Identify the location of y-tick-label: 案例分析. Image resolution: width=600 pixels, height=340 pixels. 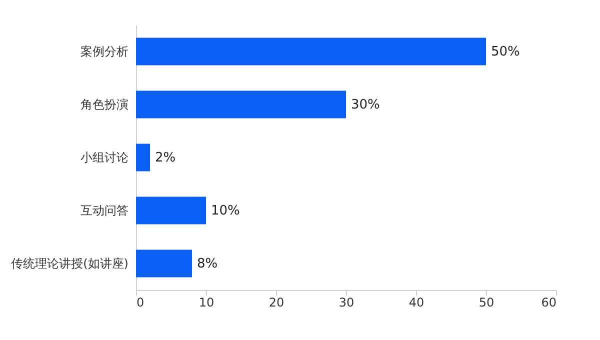
(104, 51).